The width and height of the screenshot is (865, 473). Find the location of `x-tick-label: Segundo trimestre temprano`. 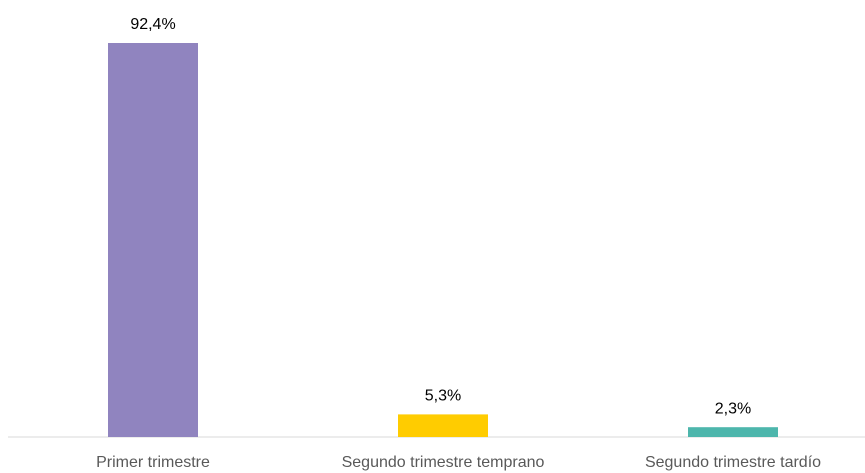

x-tick-label: Segundo trimestre temprano is located at coordinates (443, 462).